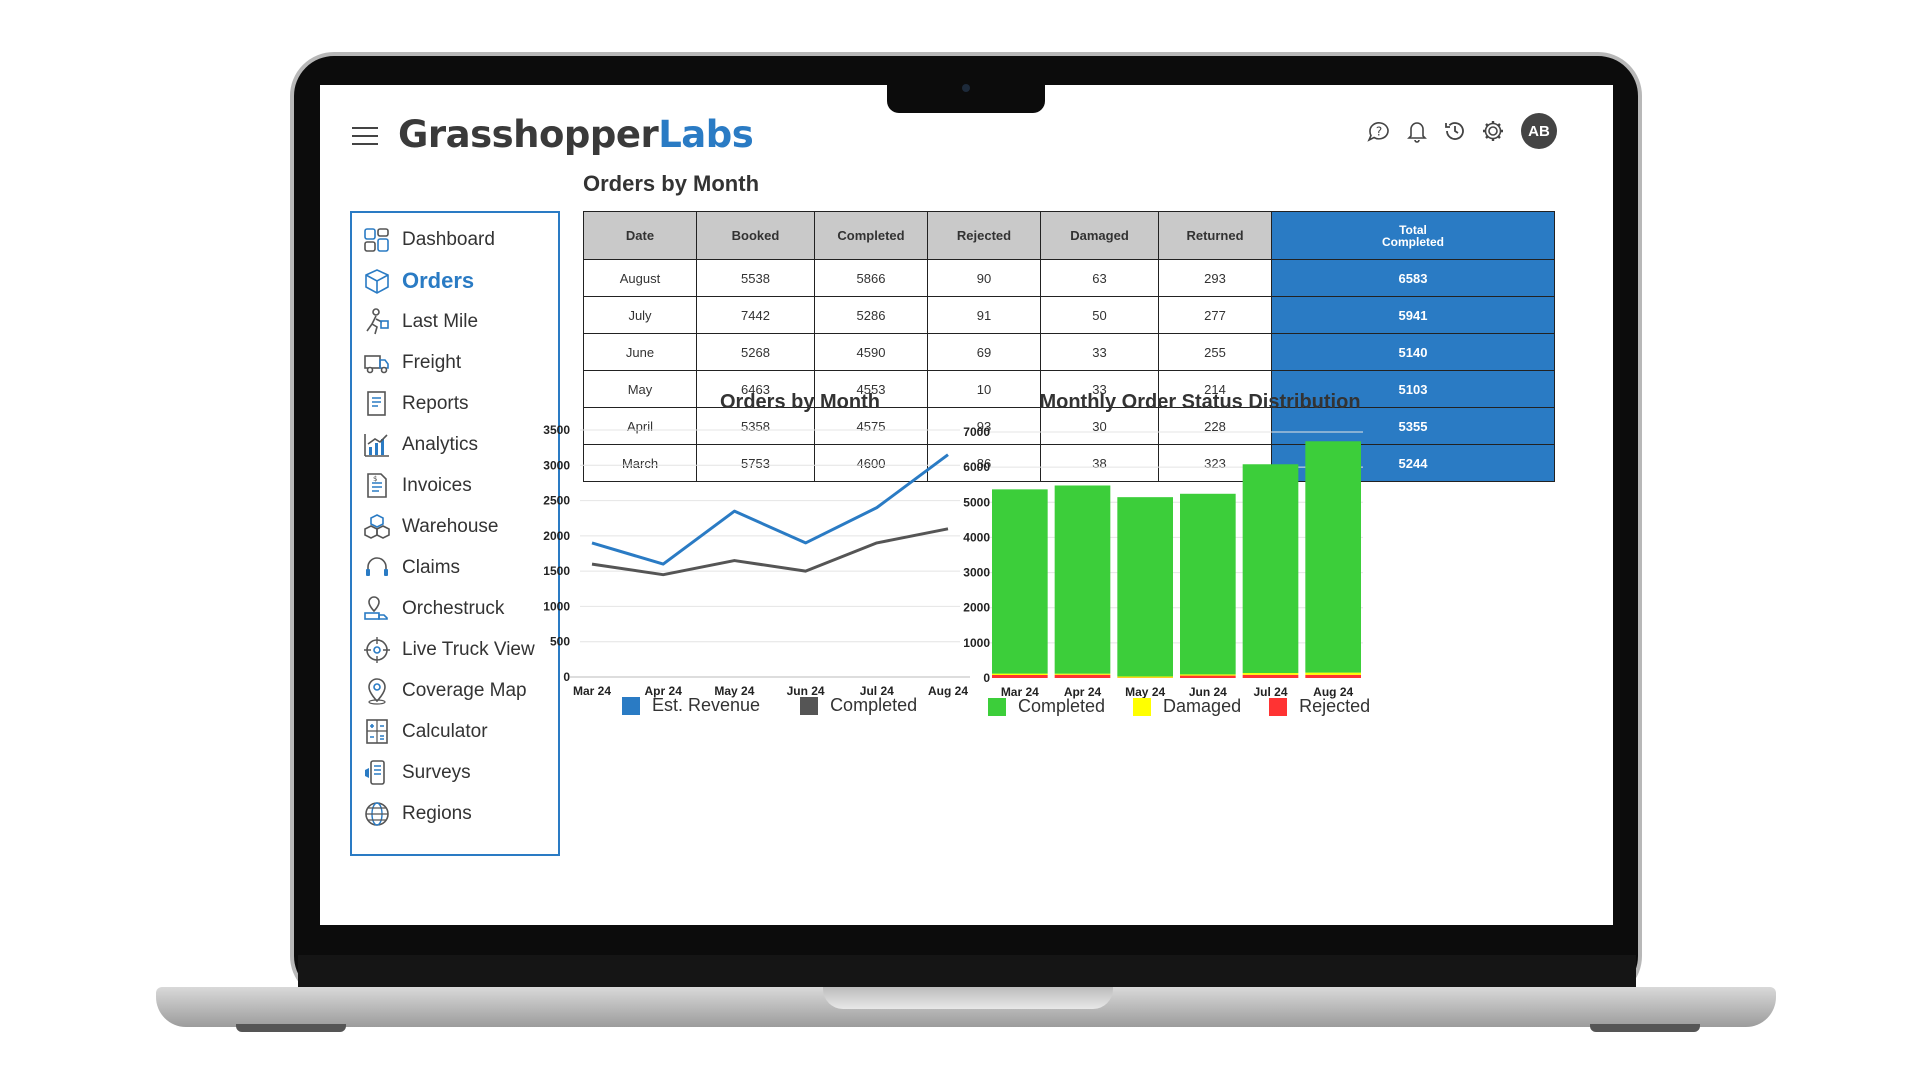  Describe the element at coordinates (566, 677) in the screenshot. I see `line-y-tick-label: 0` at that location.